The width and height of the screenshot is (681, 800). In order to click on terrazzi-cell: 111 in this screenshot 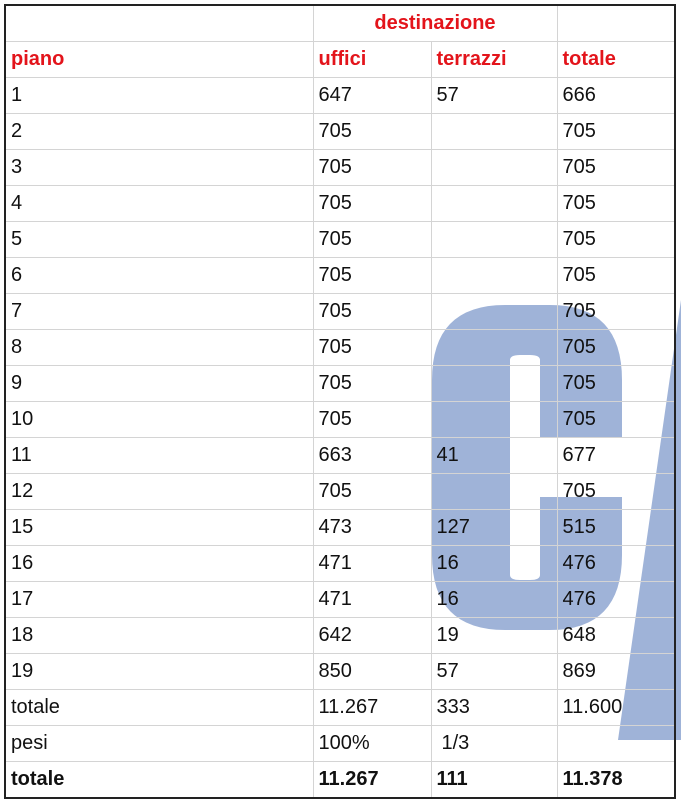, I will do `click(494, 780)`.